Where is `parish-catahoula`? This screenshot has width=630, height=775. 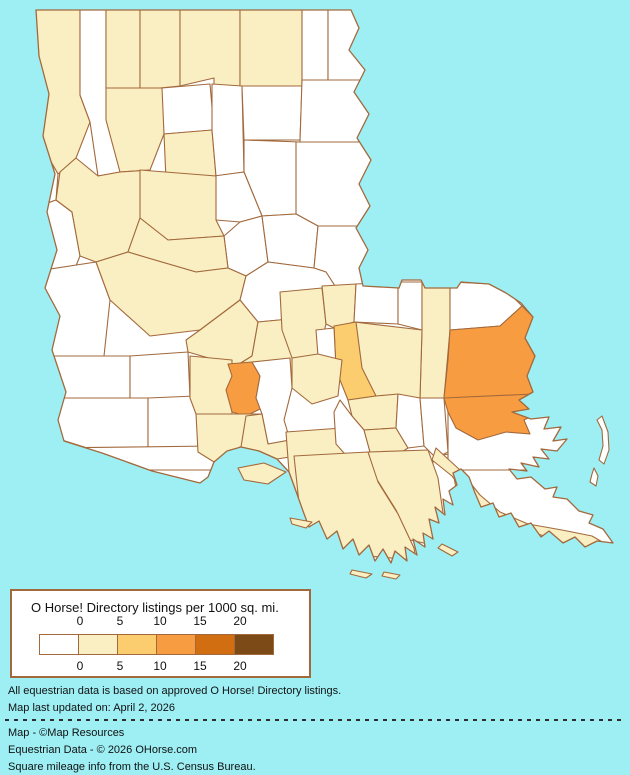
parish-catahoula is located at coordinates (290, 241).